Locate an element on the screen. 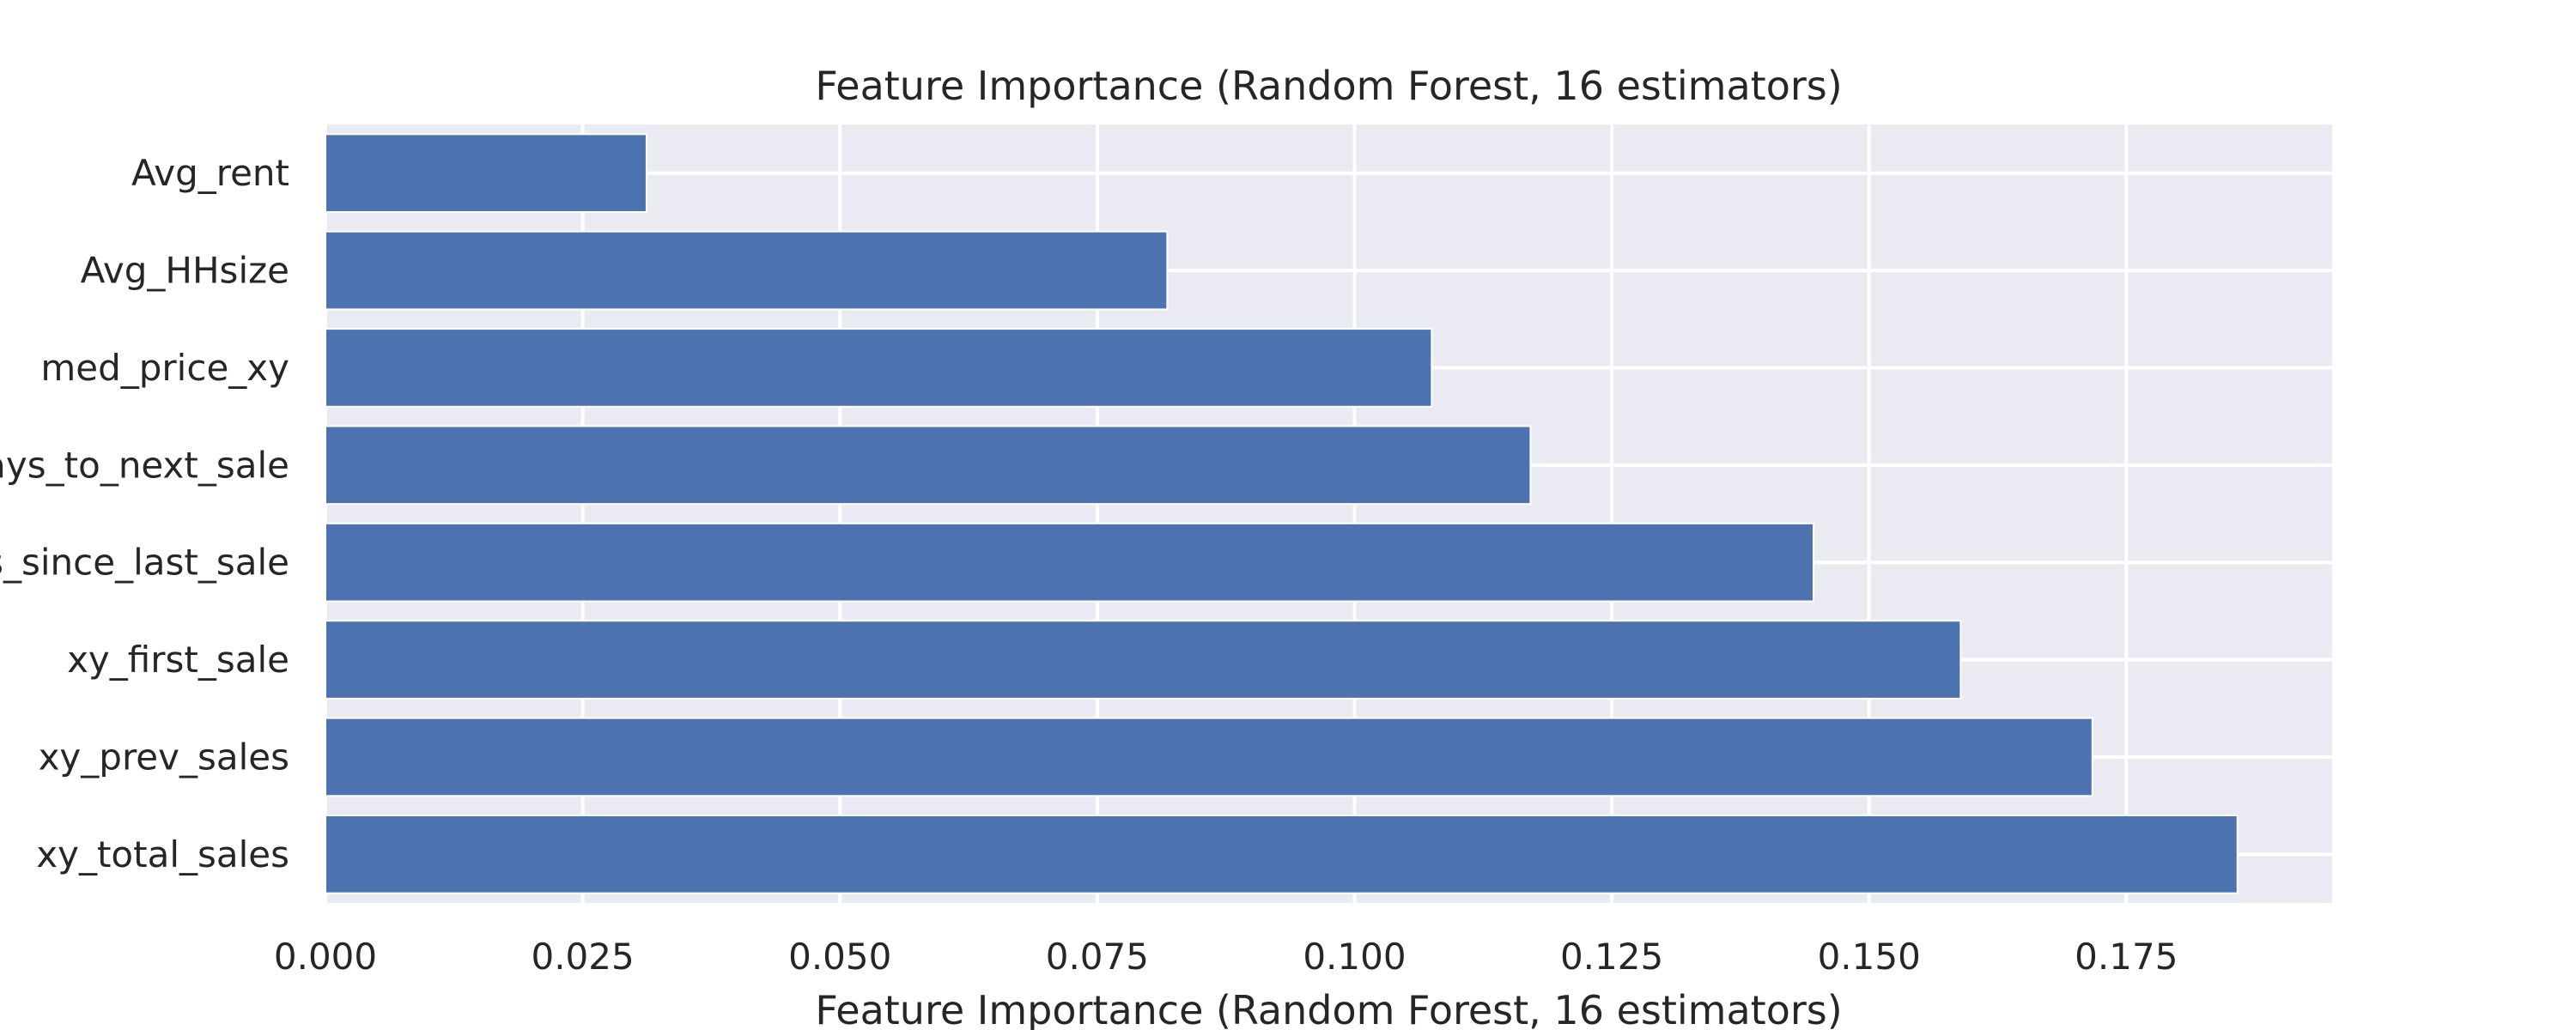 The width and height of the screenshot is (2576, 1030). bar-xy-total-sales is located at coordinates (1282, 854).